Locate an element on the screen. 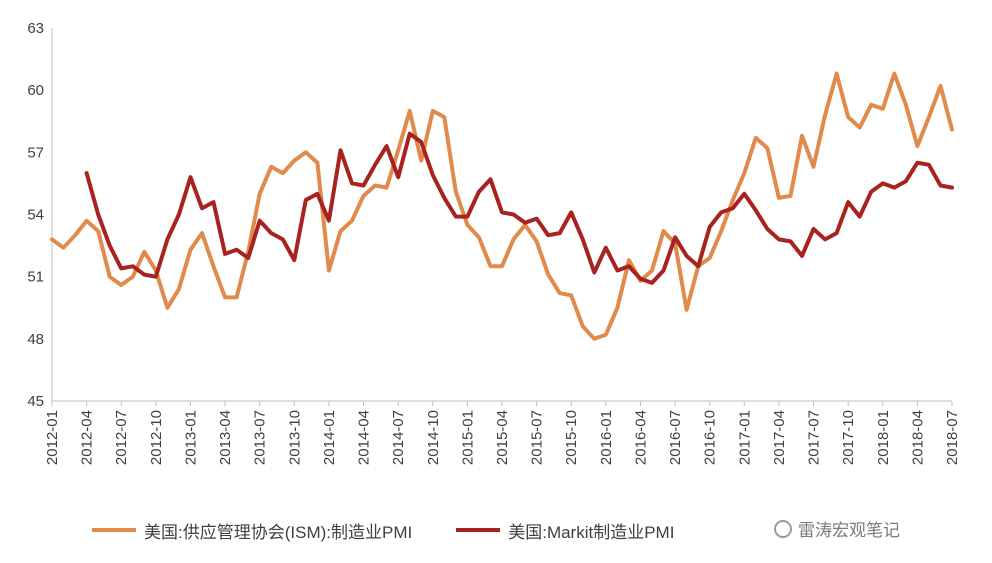 The image size is (992, 563). x-tick-label: 2014-04 is located at coordinates (364, 437).